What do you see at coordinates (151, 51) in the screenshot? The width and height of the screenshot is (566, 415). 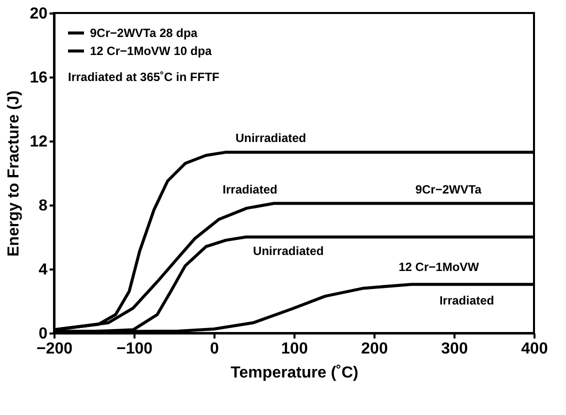 I see `legend-label: 12 Cr−1MoVW 10 dpa` at bounding box center [151, 51].